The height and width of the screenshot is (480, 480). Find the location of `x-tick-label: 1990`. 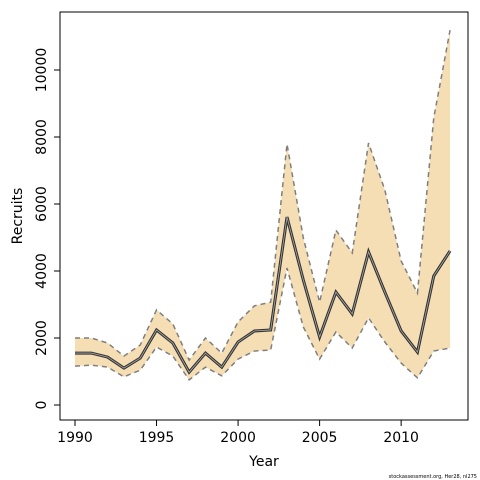

x-tick-label: 1990 is located at coordinates (75, 438).